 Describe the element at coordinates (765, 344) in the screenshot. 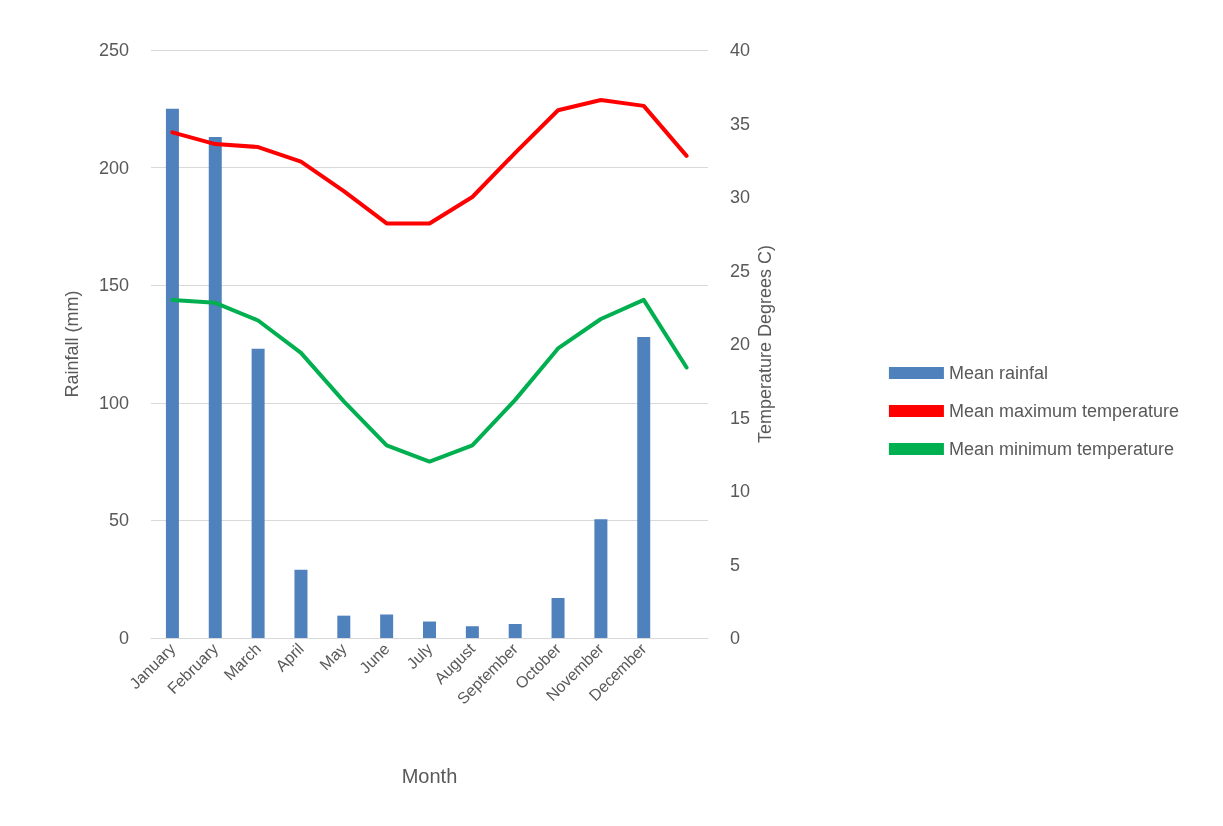

I see `y2-axis-title: Temperature Degrees C)` at that location.